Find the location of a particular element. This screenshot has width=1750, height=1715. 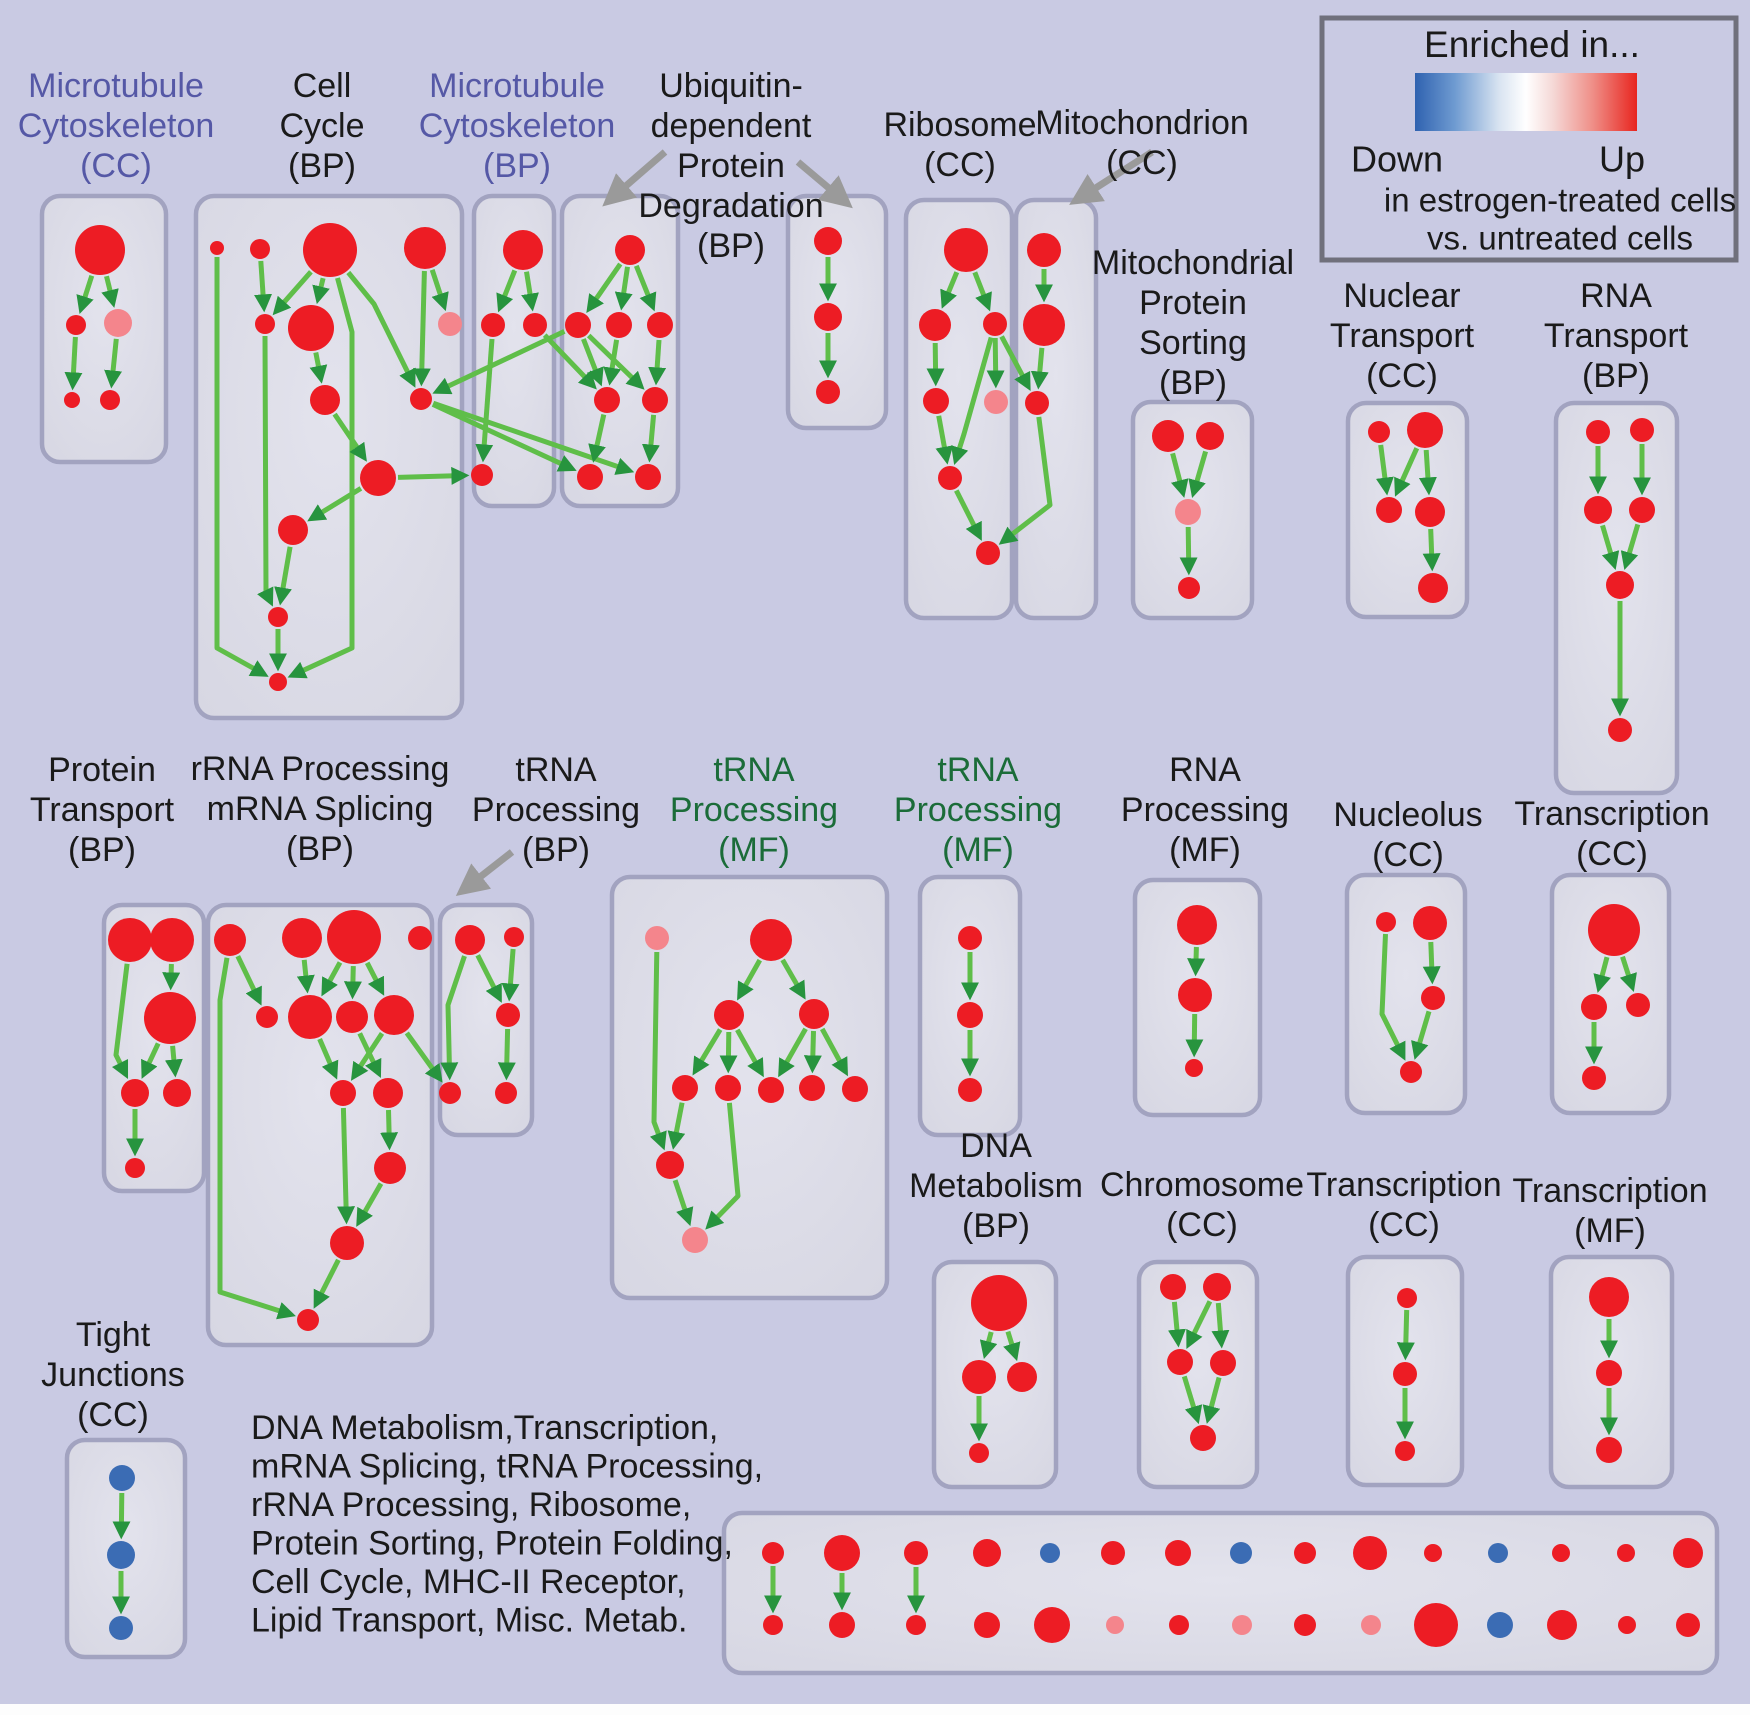

go-edge-b10-c4 is located at coordinates (433, 475).